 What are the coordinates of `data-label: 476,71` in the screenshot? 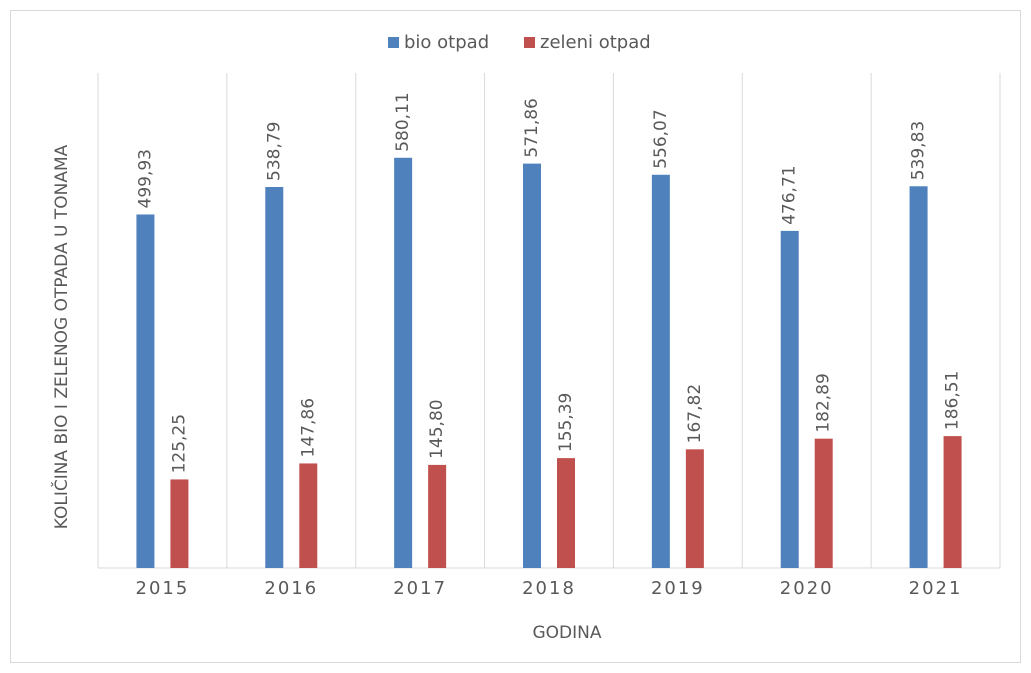 It's located at (790, 194).